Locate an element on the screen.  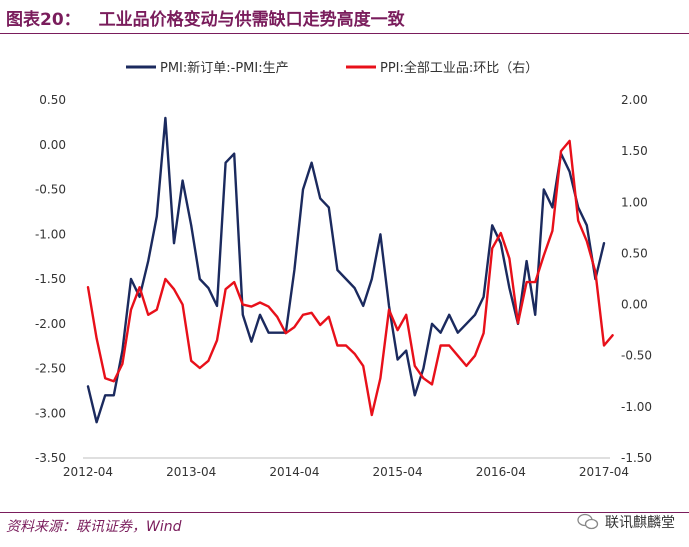
figure-title: 工业品价格变动与供需缺口走势高度一致 is located at coordinates (251, 19).